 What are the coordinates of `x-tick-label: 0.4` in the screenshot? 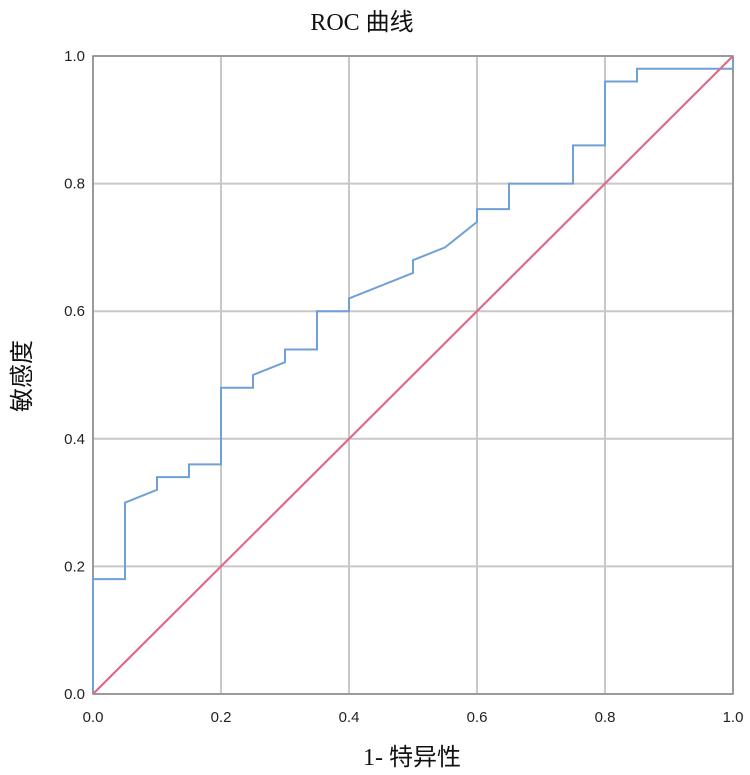 It's located at (349, 717).